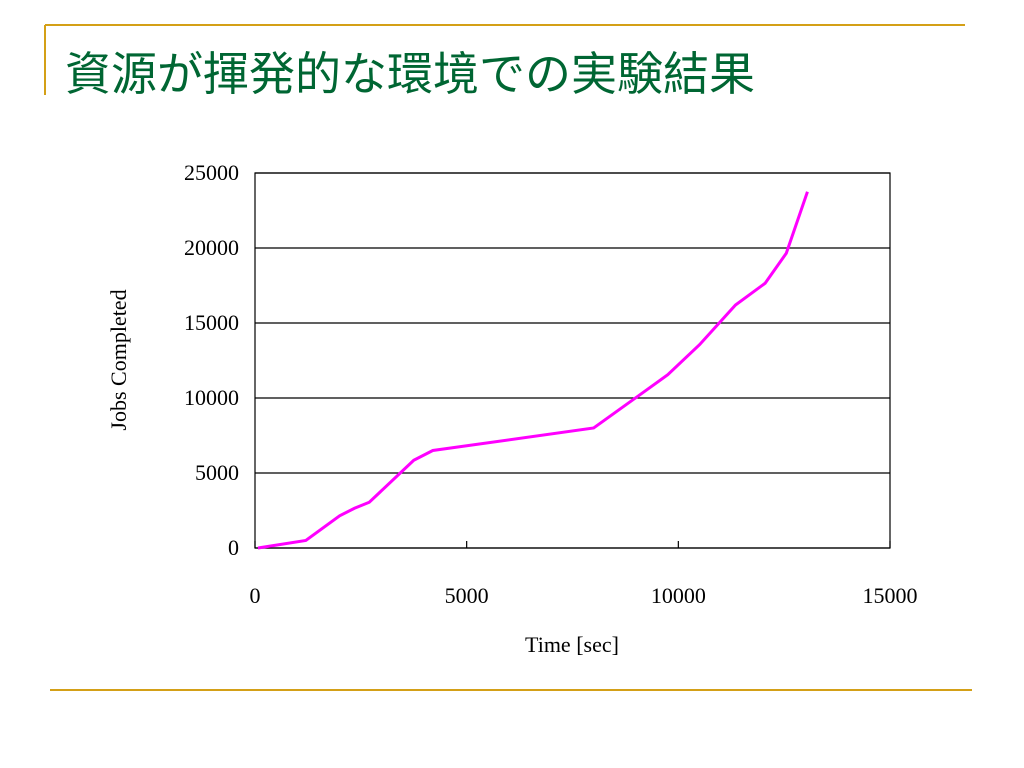  Describe the element at coordinates (678, 595) in the screenshot. I see `x-tick-label: 10000` at that location.